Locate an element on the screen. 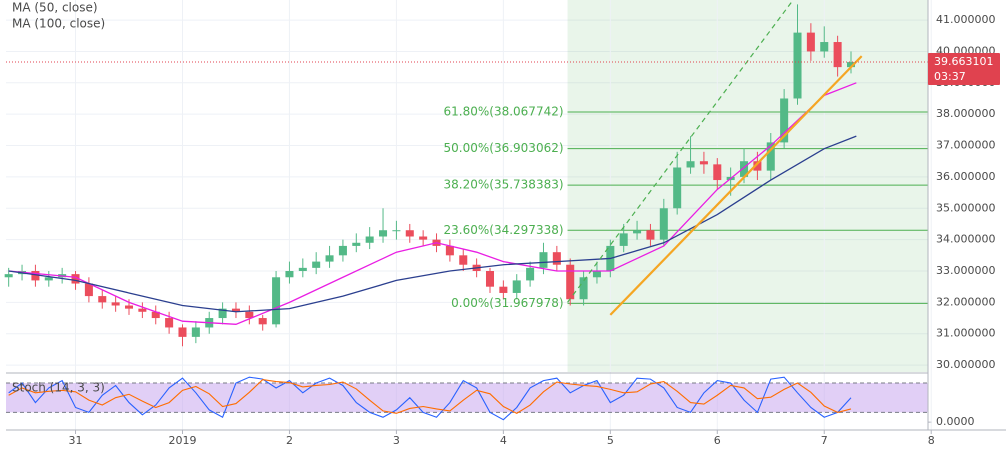  fib-label: 23.60%(34.297338) is located at coordinates (504, 230).